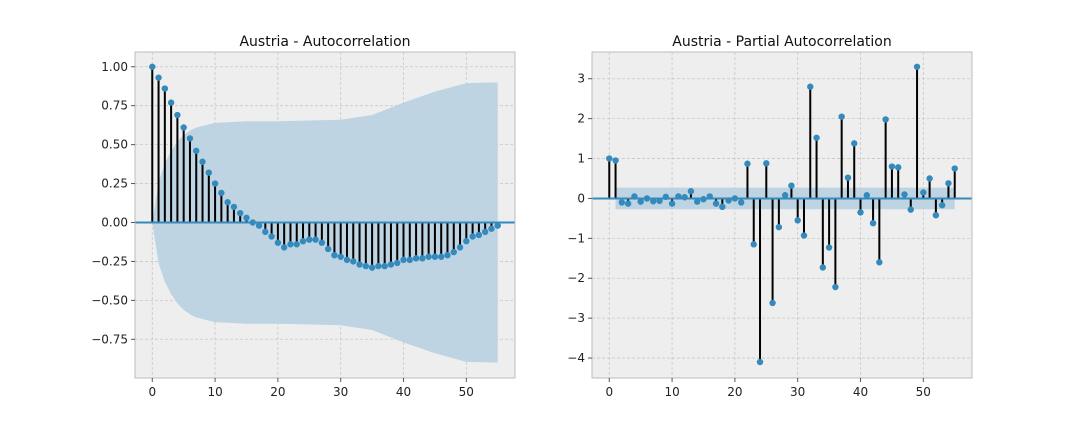  What do you see at coordinates (576, 358) in the screenshot?
I see `y-tick-label: −4` at bounding box center [576, 358].